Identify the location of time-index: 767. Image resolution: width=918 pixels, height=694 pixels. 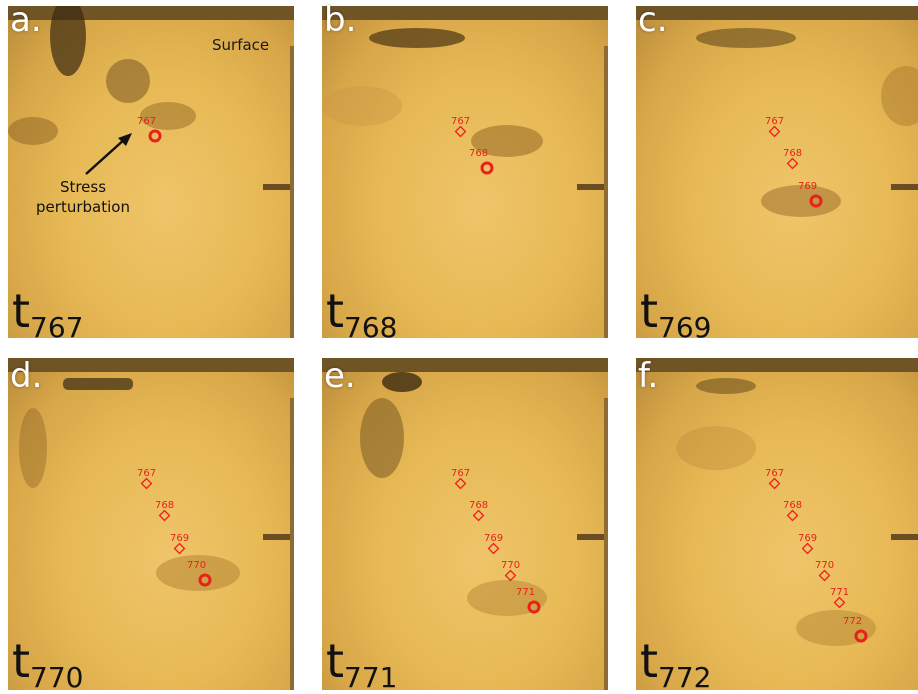
(57, 327).